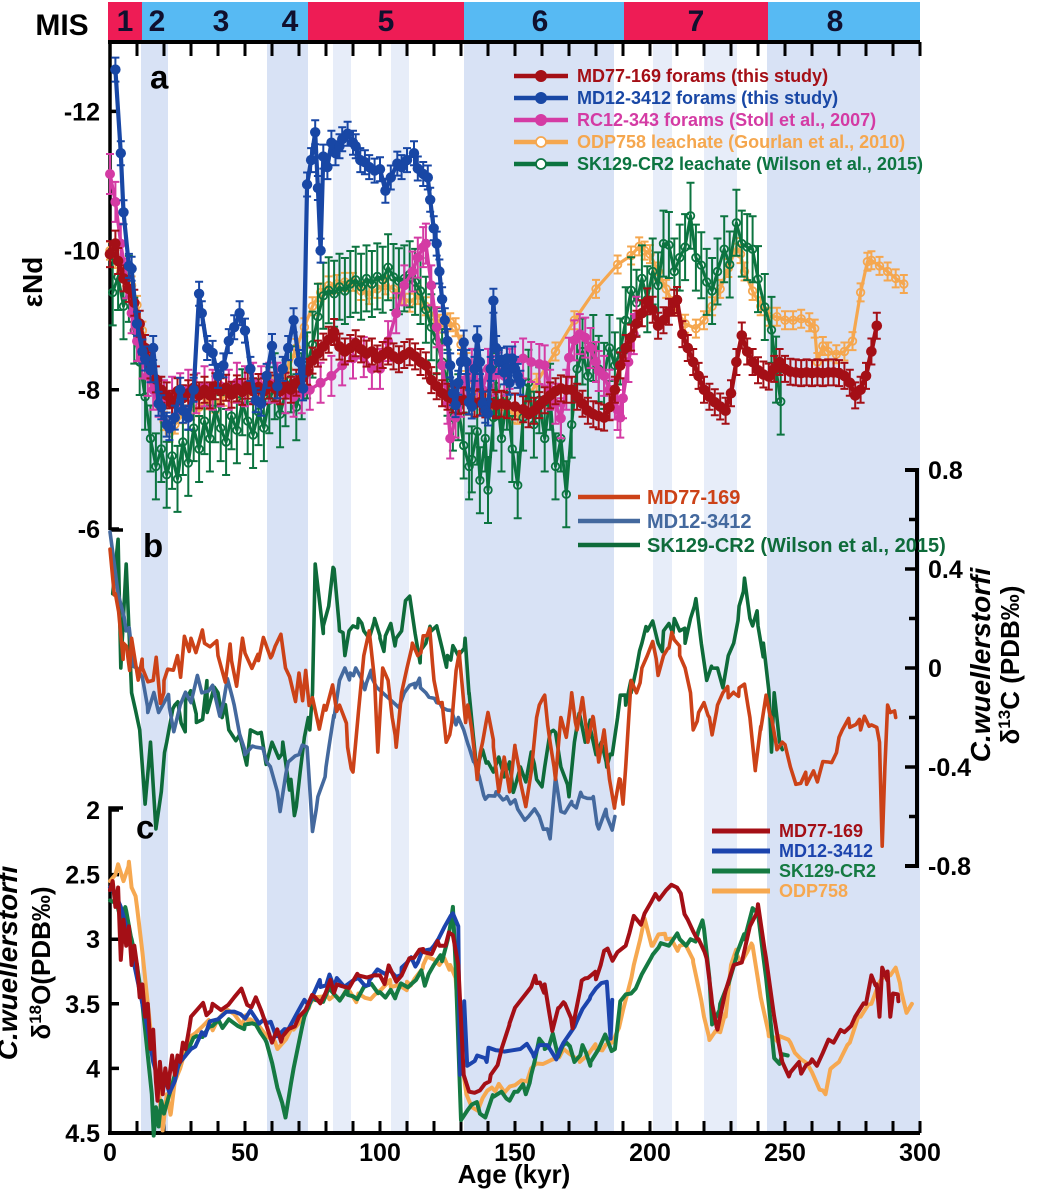 This screenshot has height=1200, width=1039. I want to click on svg-text: εNd, so click(32, 282).